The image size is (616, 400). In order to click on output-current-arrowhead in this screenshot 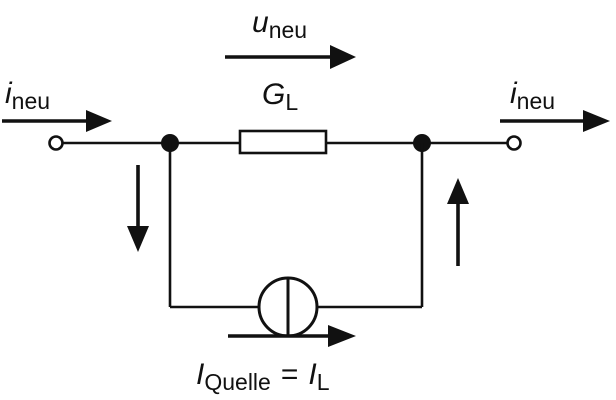, I will do `click(596, 121)`.